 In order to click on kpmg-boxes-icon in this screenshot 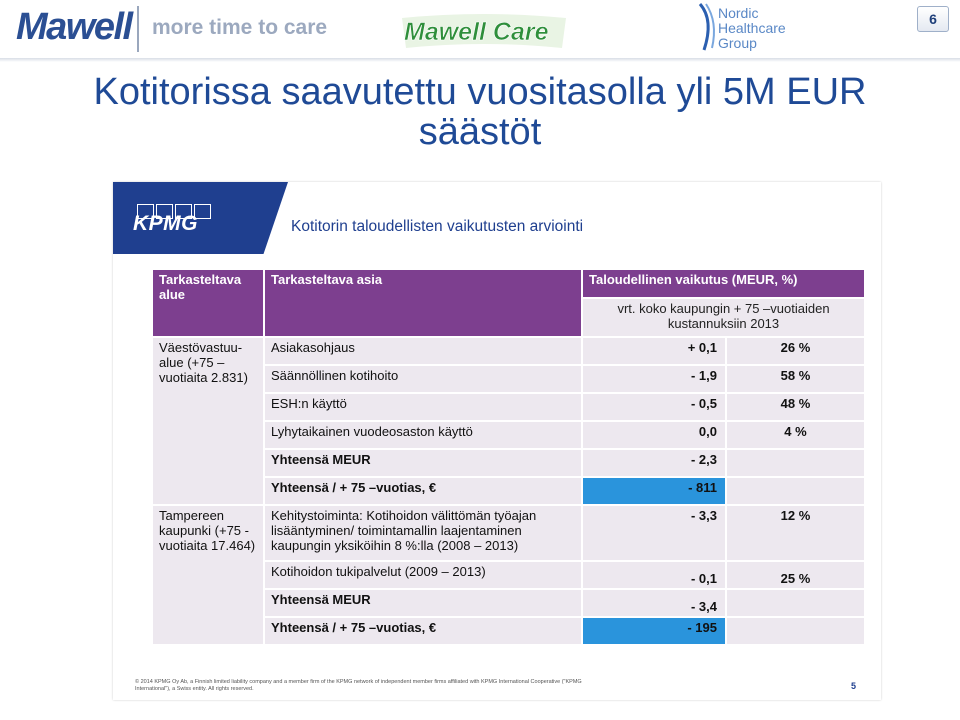, I will do `click(175, 214)`.